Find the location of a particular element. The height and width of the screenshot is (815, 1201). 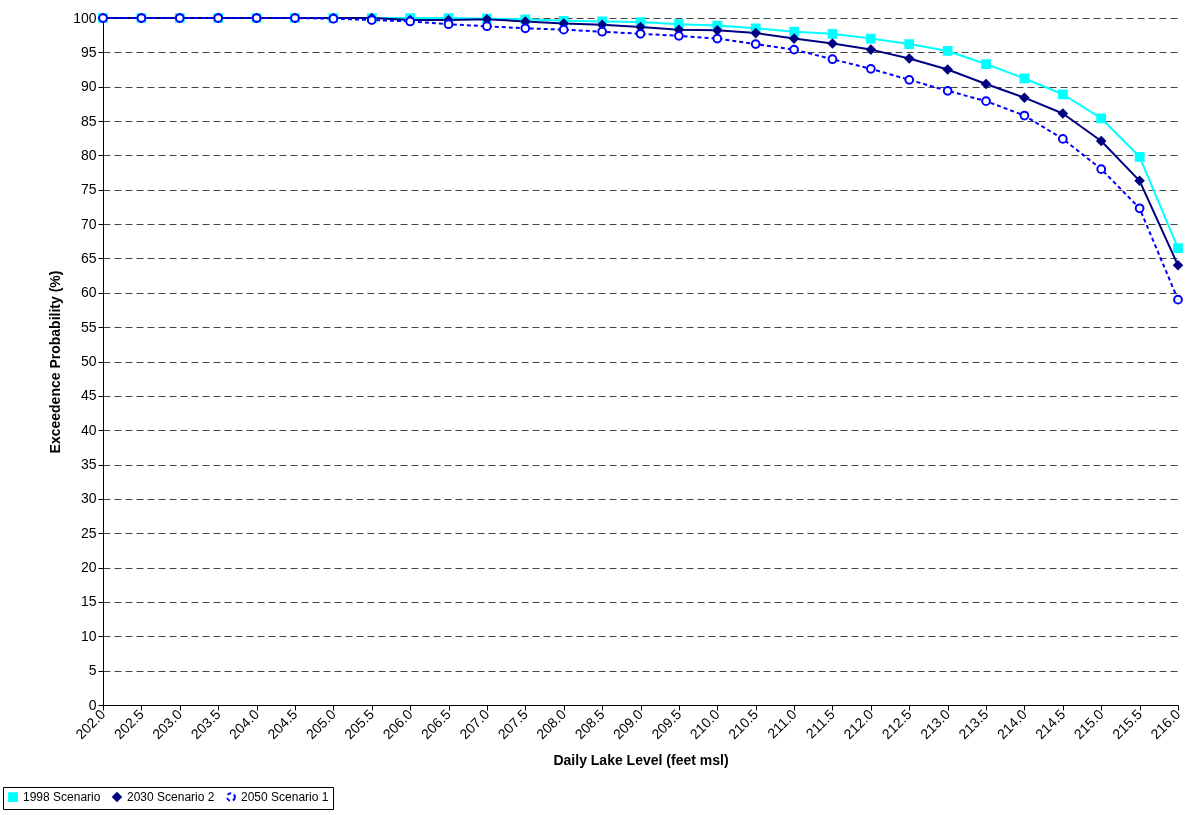

y-tick-label: 95 is located at coordinates (88, 51).